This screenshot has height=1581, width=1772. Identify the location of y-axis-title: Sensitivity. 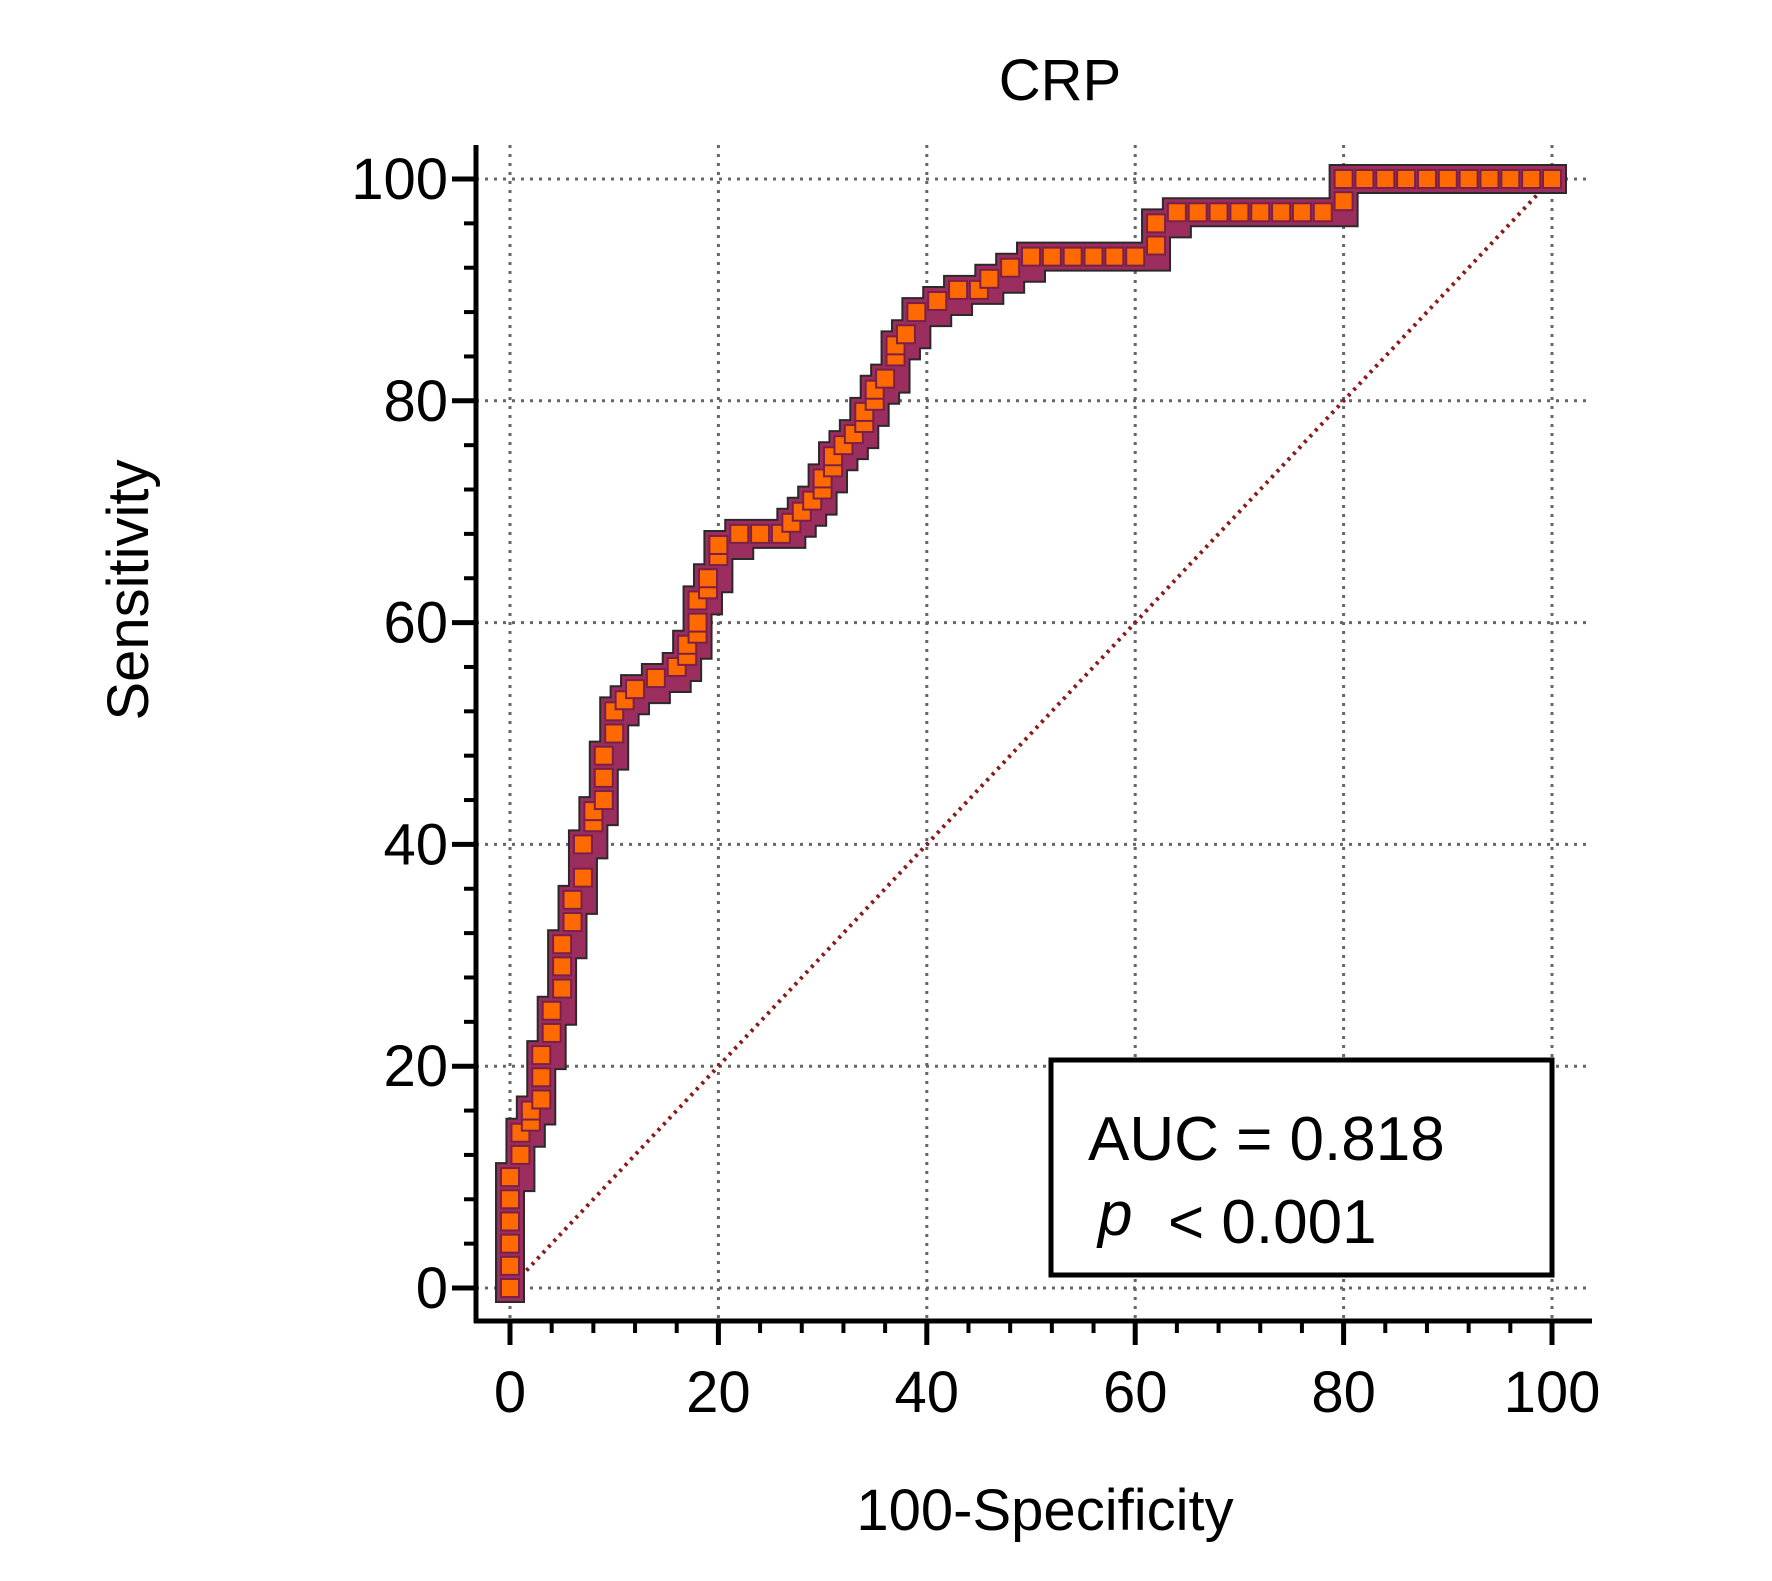
(128, 589).